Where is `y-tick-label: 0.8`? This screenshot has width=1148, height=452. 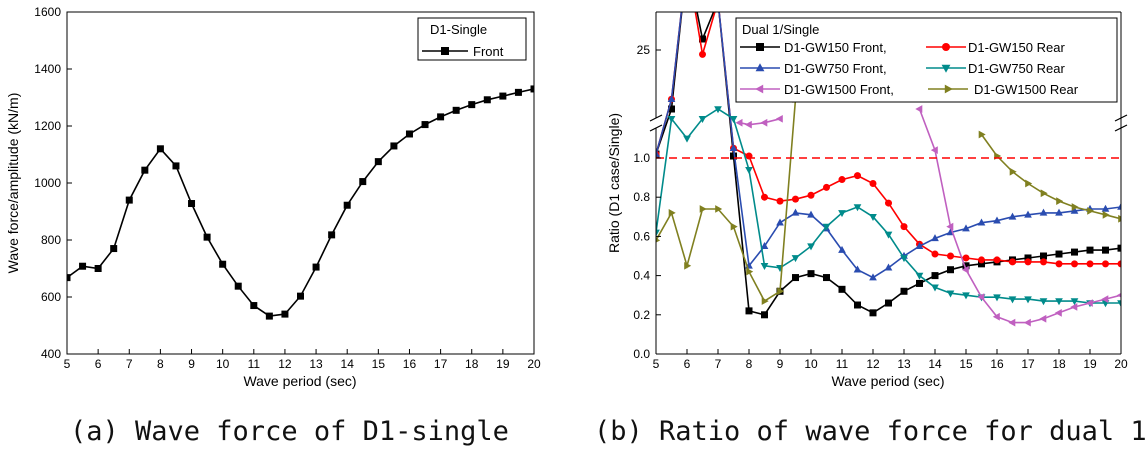 y-tick-label: 0.8 is located at coordinates (641, 197).